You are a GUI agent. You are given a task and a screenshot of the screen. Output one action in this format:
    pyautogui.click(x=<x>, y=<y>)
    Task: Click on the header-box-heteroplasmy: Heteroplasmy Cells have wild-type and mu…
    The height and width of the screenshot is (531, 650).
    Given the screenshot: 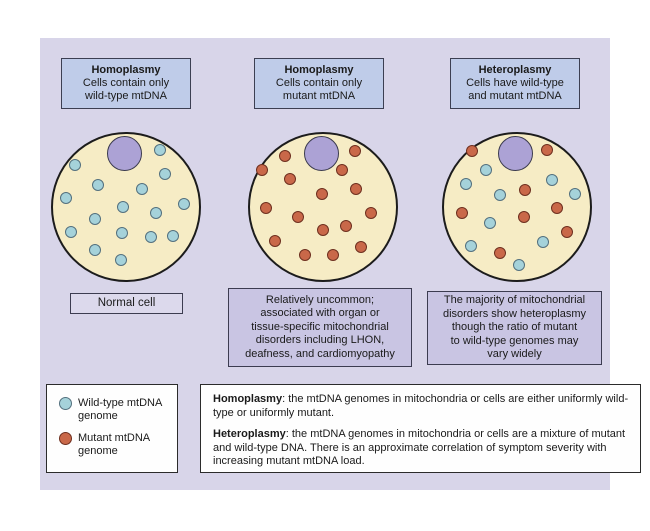 What is the action you would take?
    pyautogui.click(x=515, y=83)
    